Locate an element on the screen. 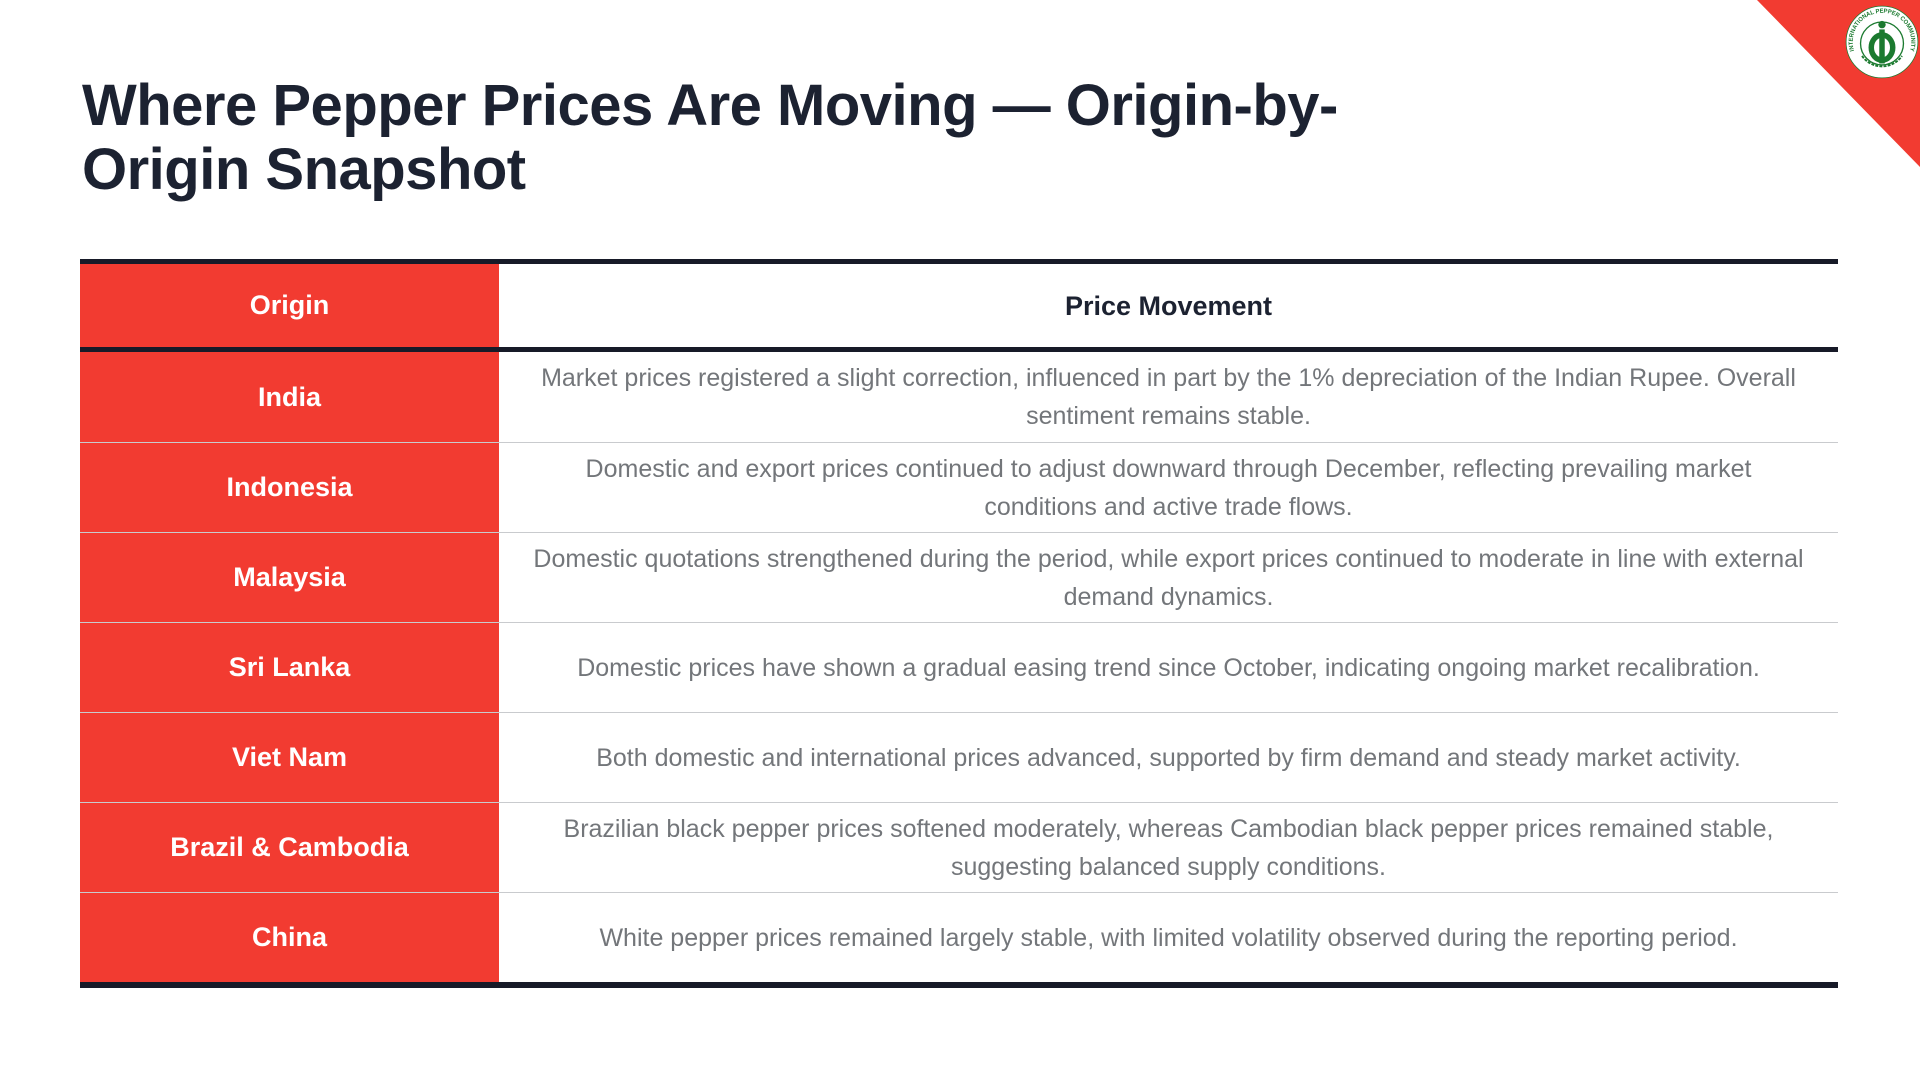  origin-cell: Brazil & Cambodia is located at coordinates (289, 847).